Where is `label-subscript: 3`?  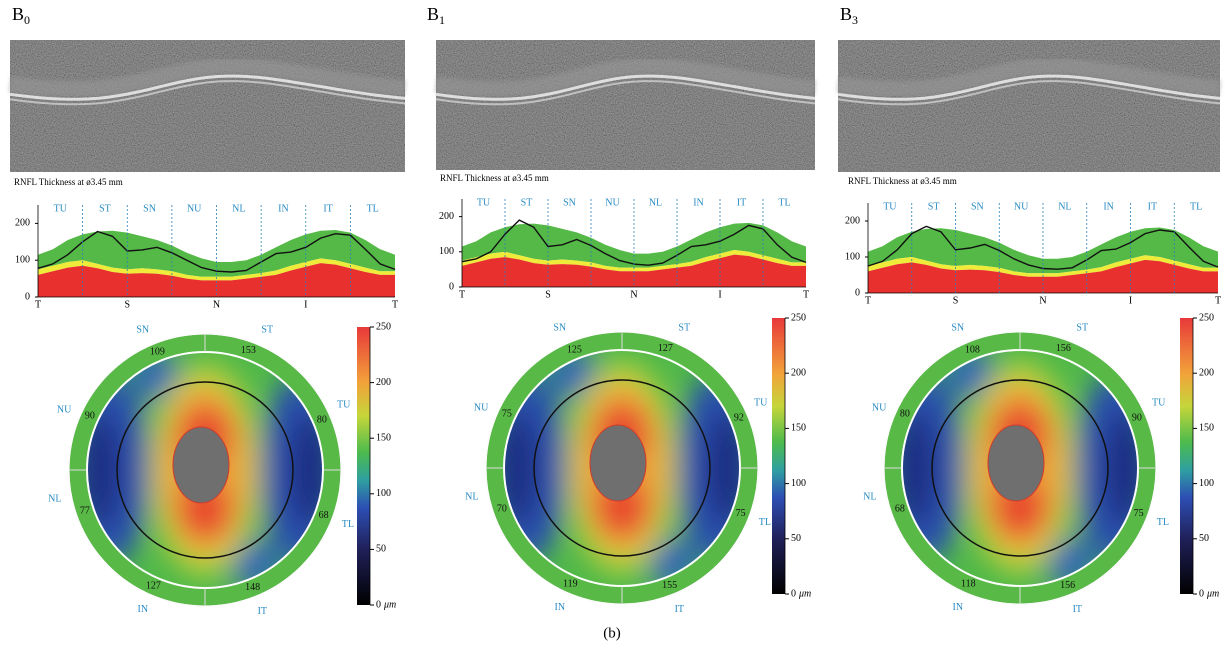
label-subscript: 3 is located at coordinates (855, 20).